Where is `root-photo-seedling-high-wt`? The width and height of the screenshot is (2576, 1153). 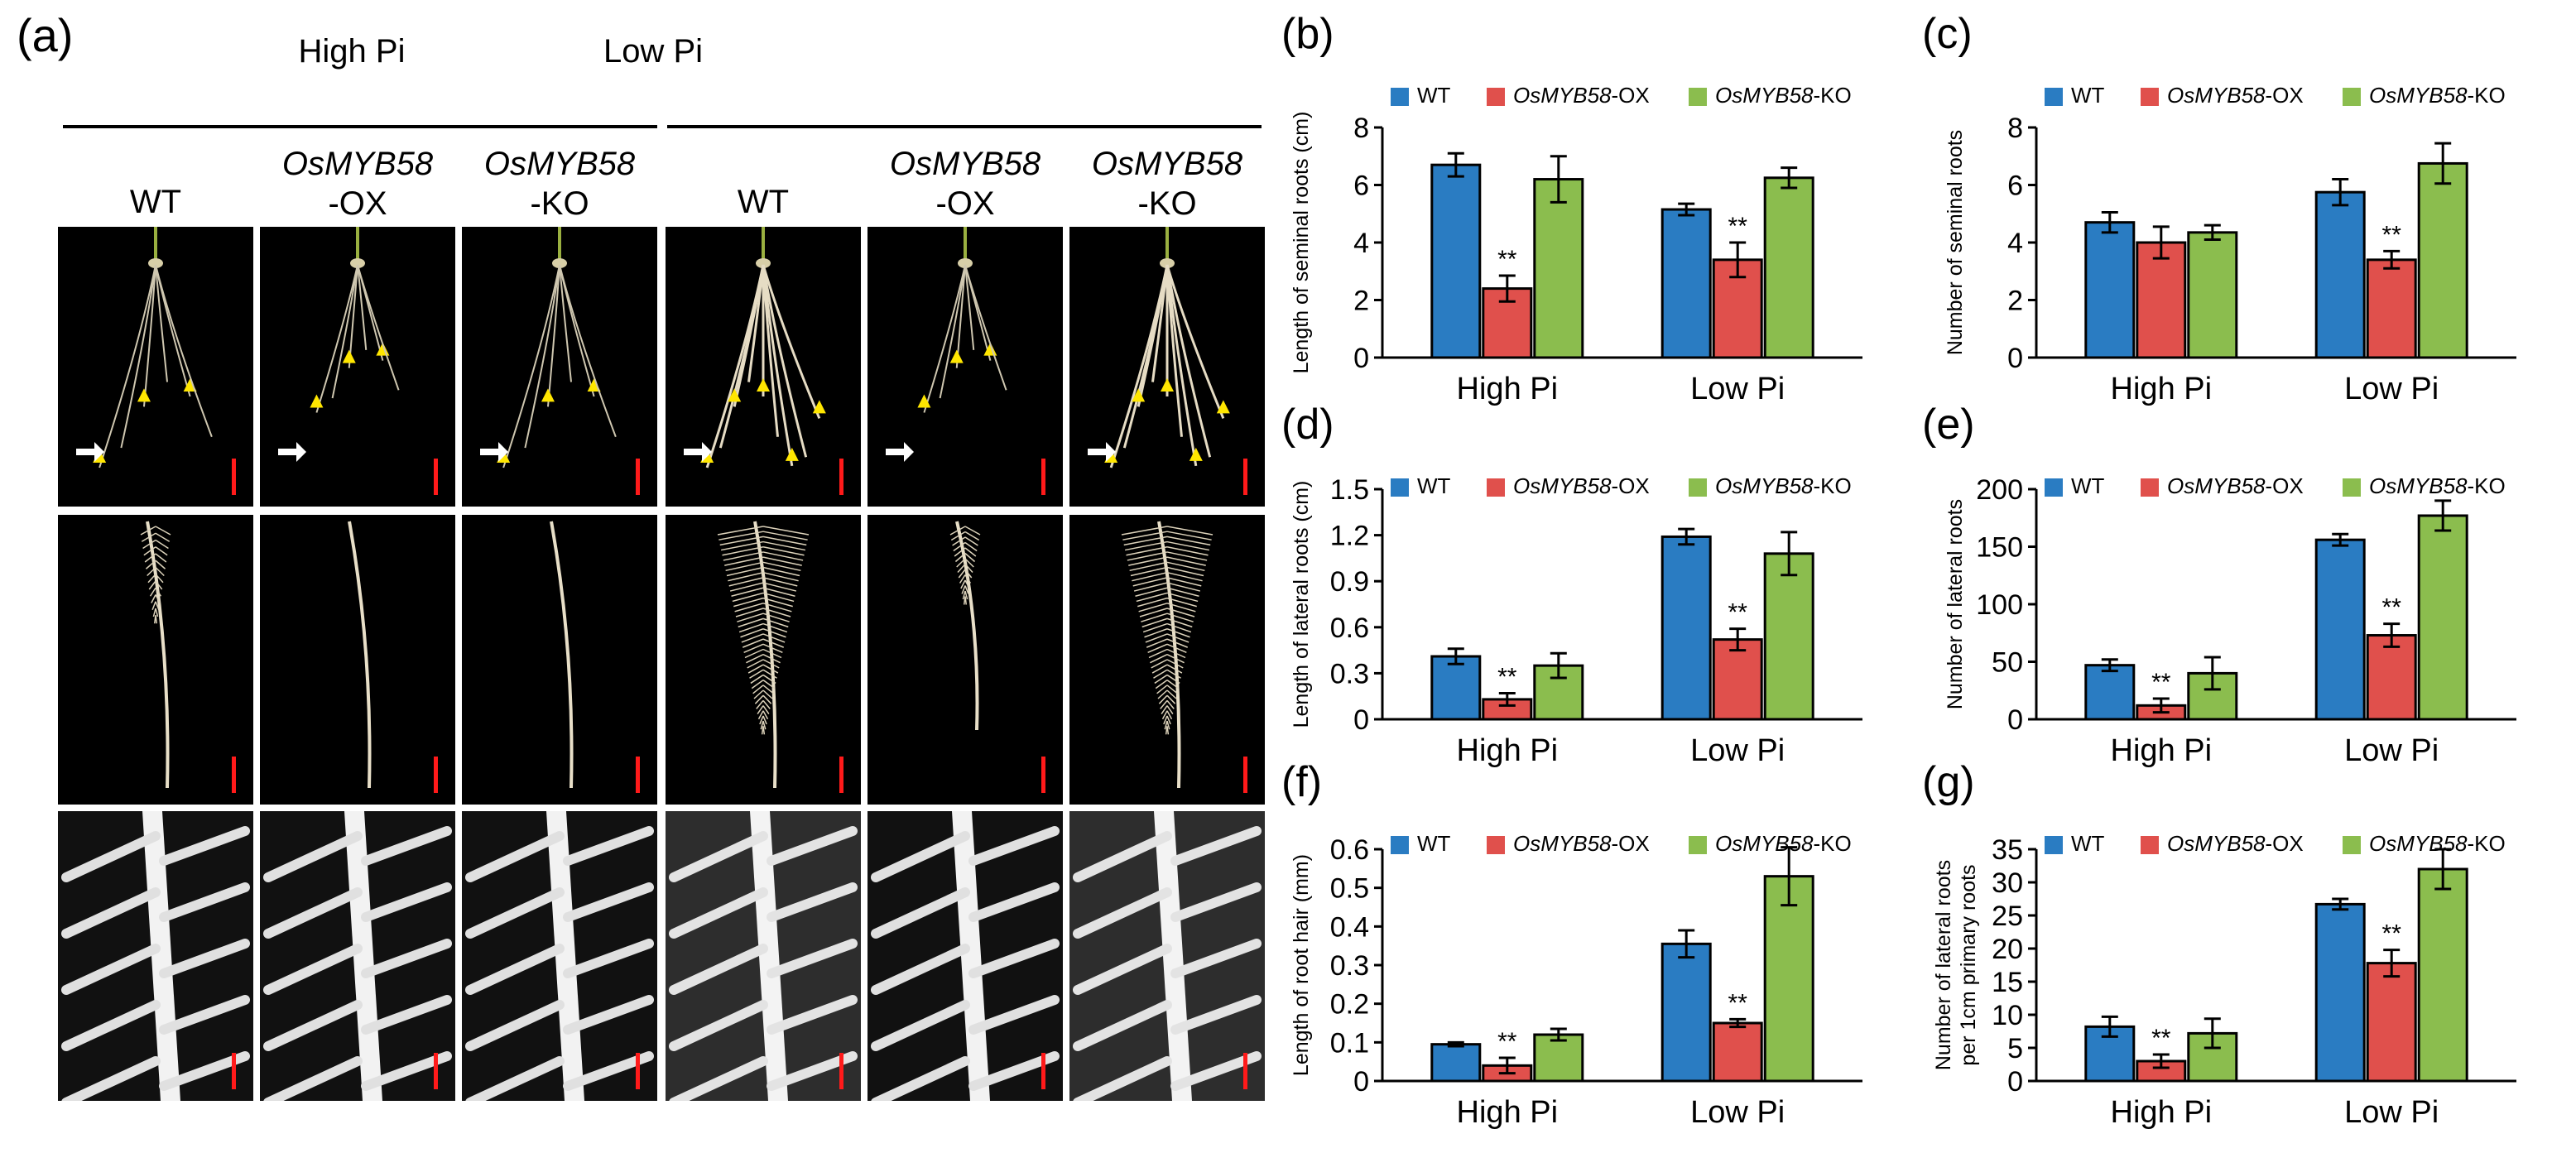
root-photo-seedling-high-wt is located at coordinates (155, 367).